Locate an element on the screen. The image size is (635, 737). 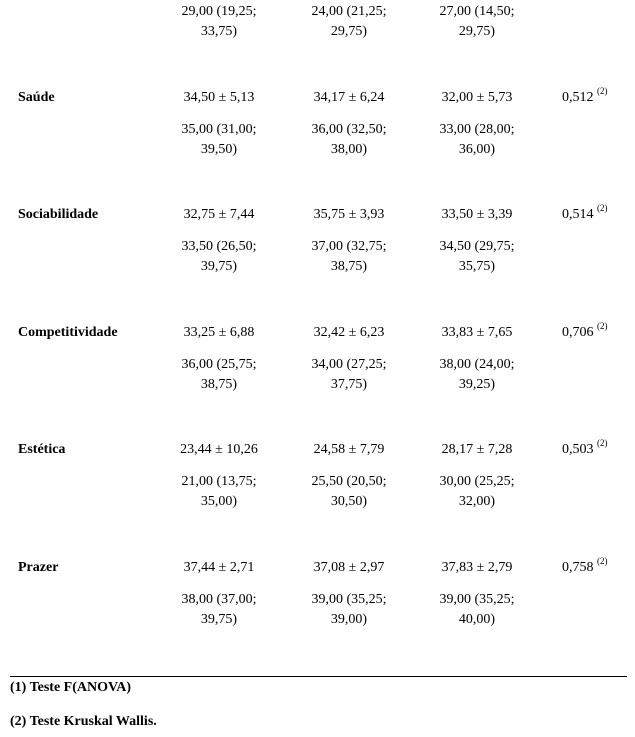
footnote-1: (1) Teste F(ANOVA) is located at coordinates (71, 687).